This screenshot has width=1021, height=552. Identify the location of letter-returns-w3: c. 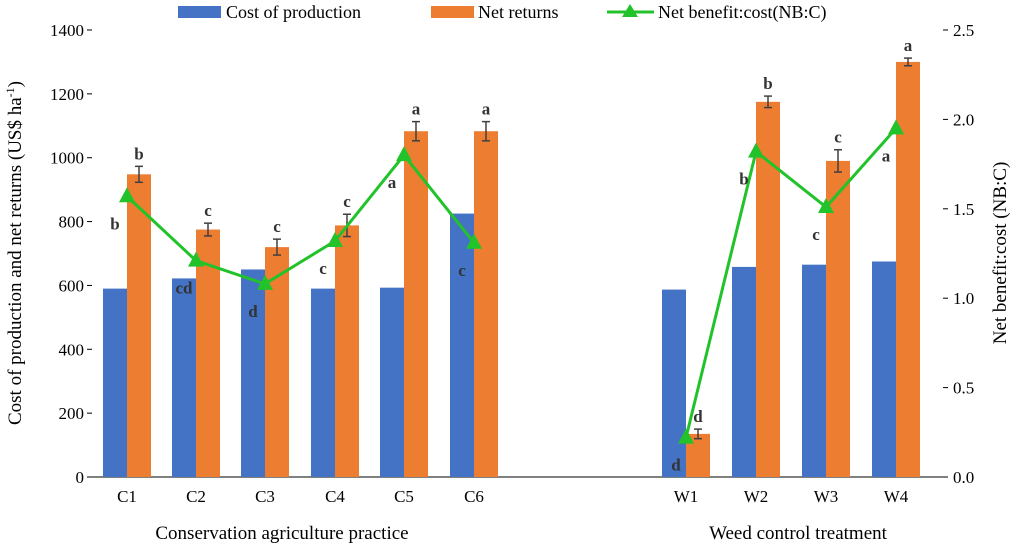
(838, 137).